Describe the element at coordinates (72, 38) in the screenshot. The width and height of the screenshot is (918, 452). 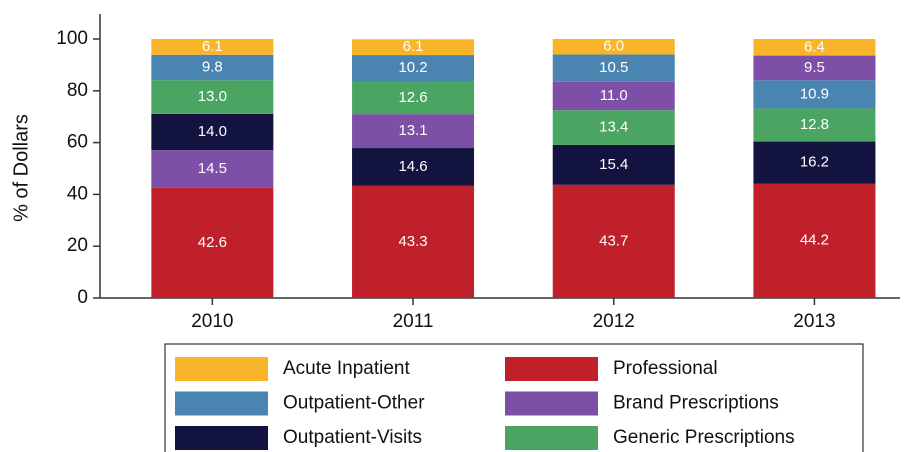
I see `y-tick-label: 100` at that location.